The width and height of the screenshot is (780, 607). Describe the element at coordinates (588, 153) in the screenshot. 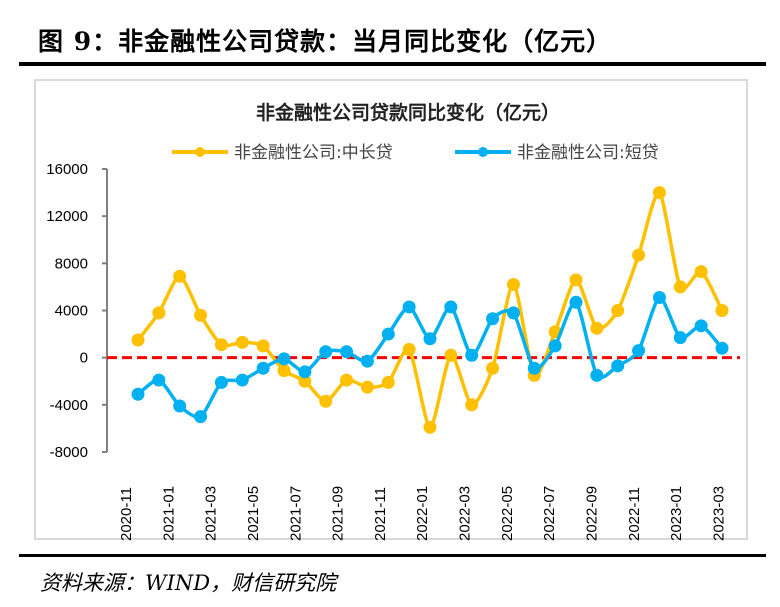

I see `legend-label-short-term: 非金融性公司:短贷` at that location.